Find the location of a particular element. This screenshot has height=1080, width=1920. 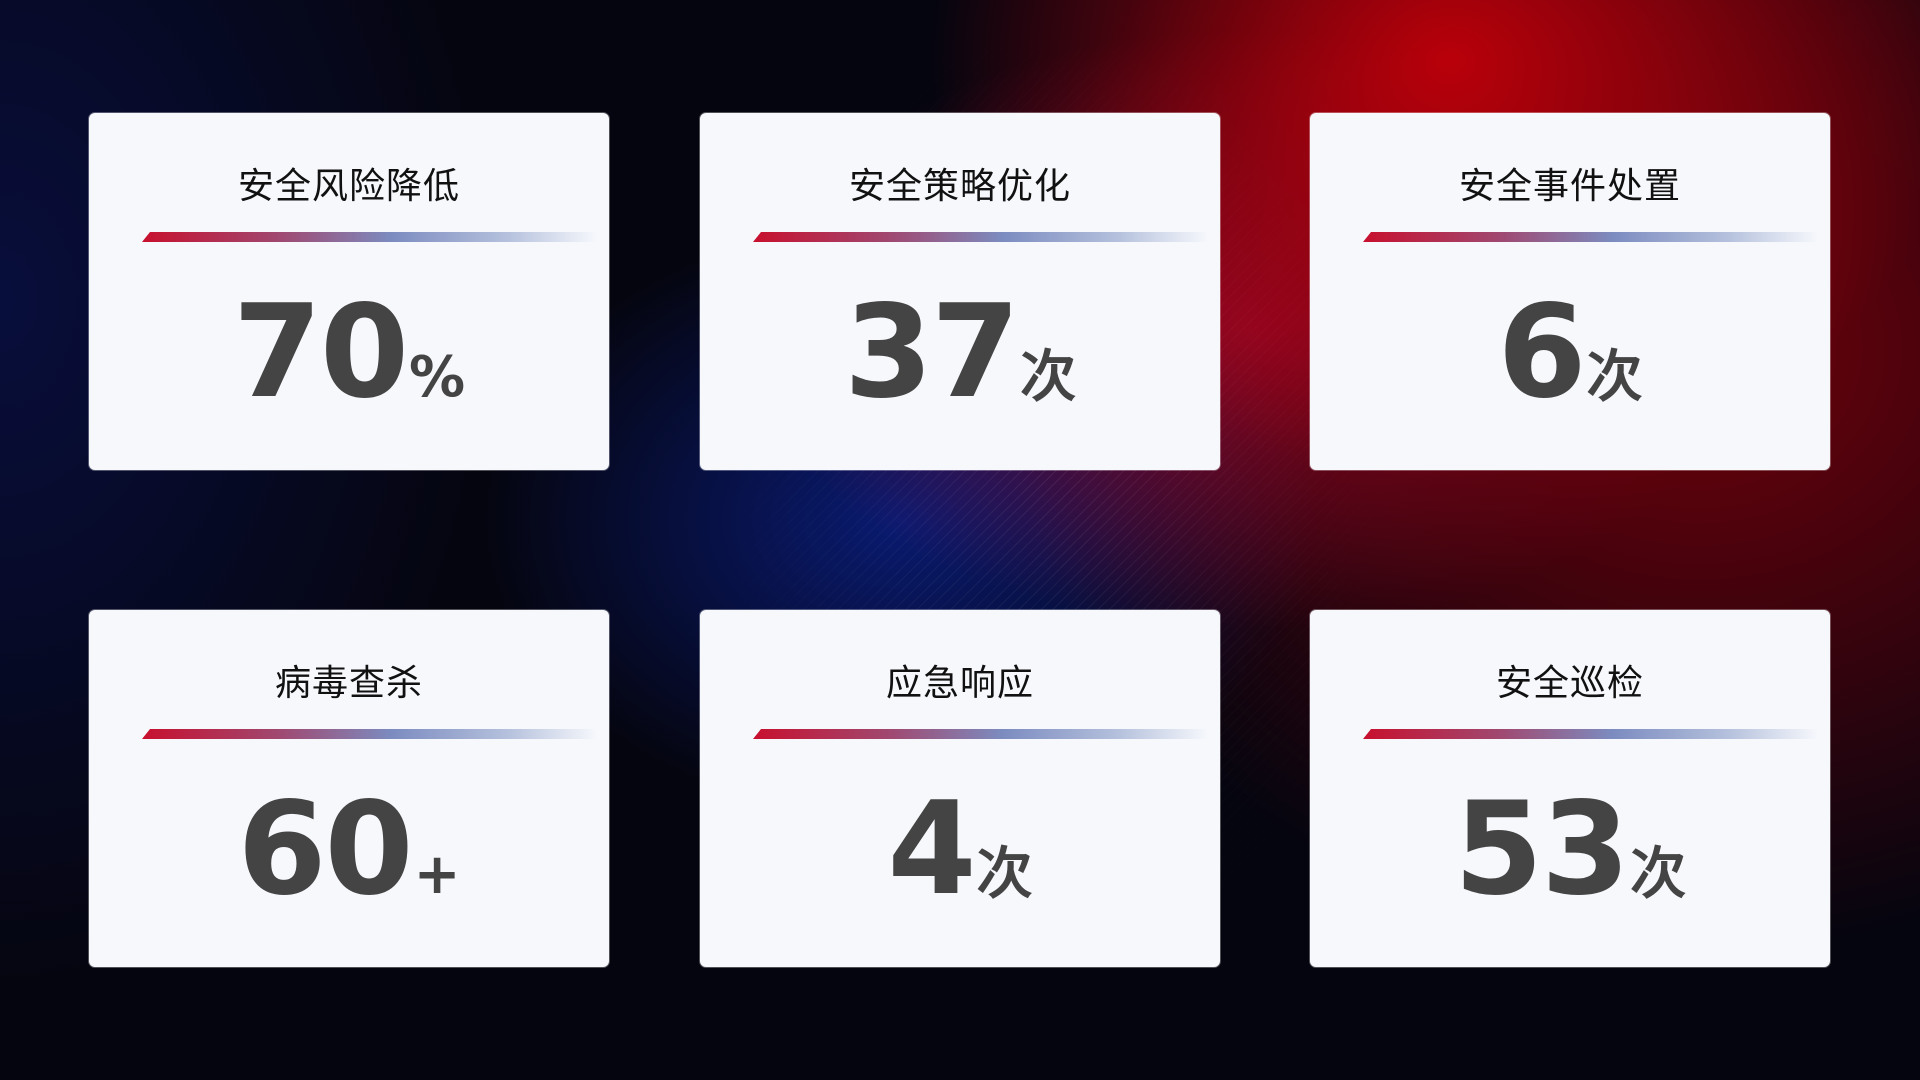

stat-value: 37 is located at coordinates (931, 352).